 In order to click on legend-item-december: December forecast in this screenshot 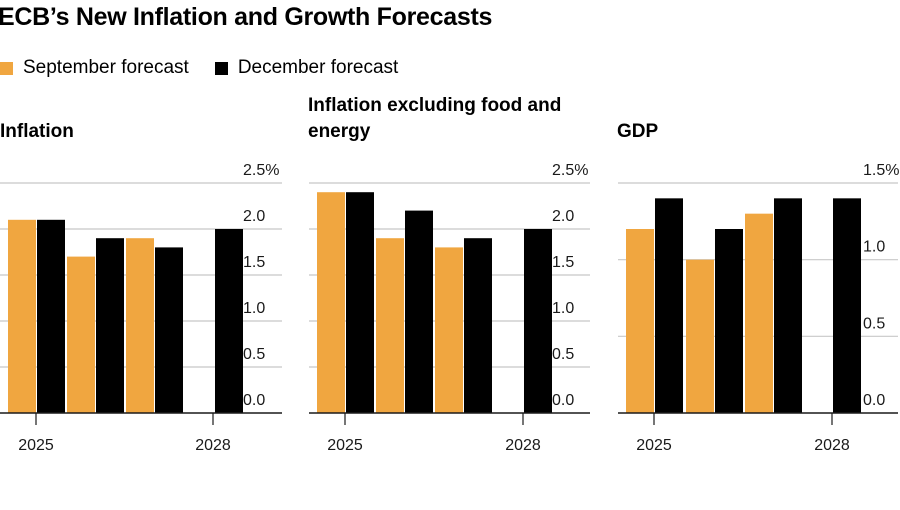, I will do `click(306, 68)`.